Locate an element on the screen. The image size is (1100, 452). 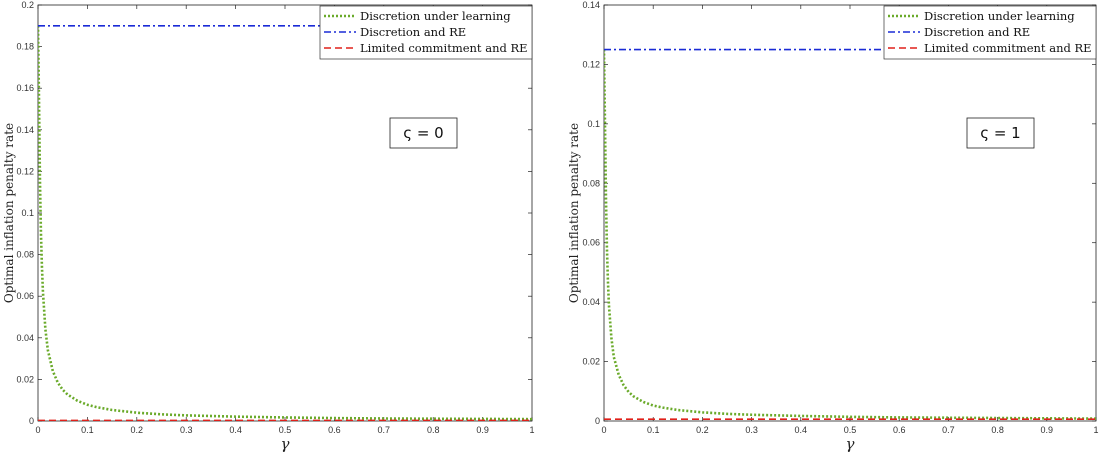
y-tick-label: 0.2 is located at coordinates (27, 5).